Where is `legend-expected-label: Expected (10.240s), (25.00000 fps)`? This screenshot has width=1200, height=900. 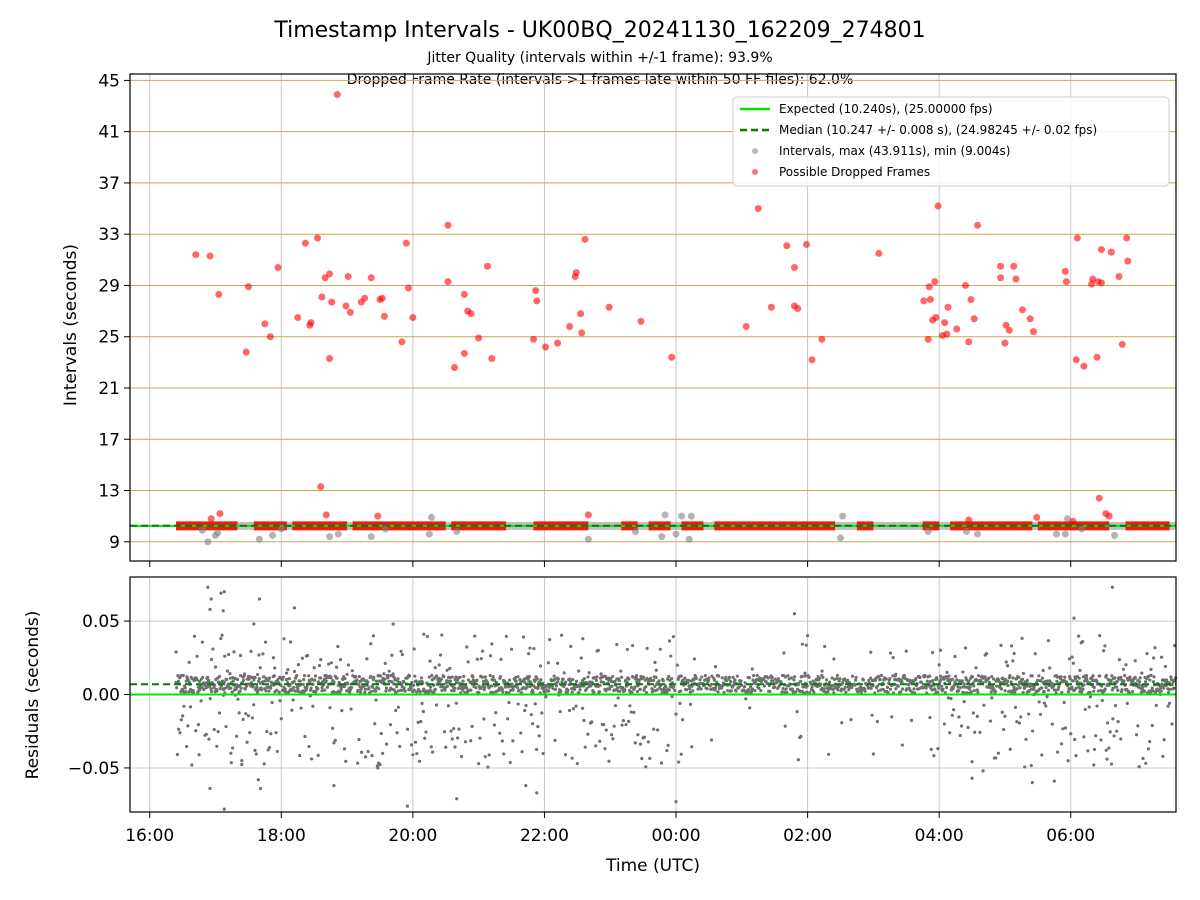
legend-expected-label: Expected (10.240s), (25.00000 fps) is located at coordinates (886, 109).